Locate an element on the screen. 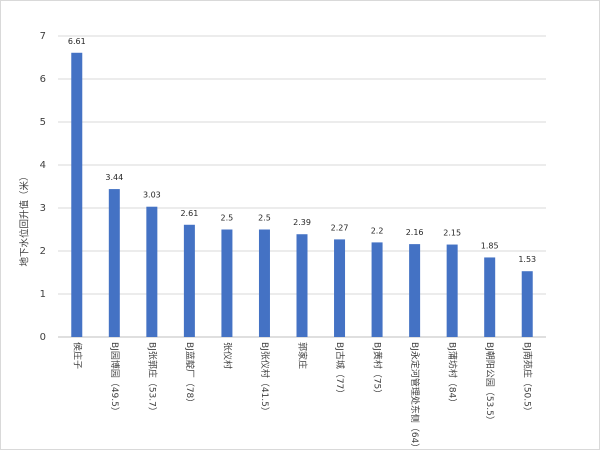 The image size is (600, 451). data-label: 3.44 is located at coordinates (114, 177).